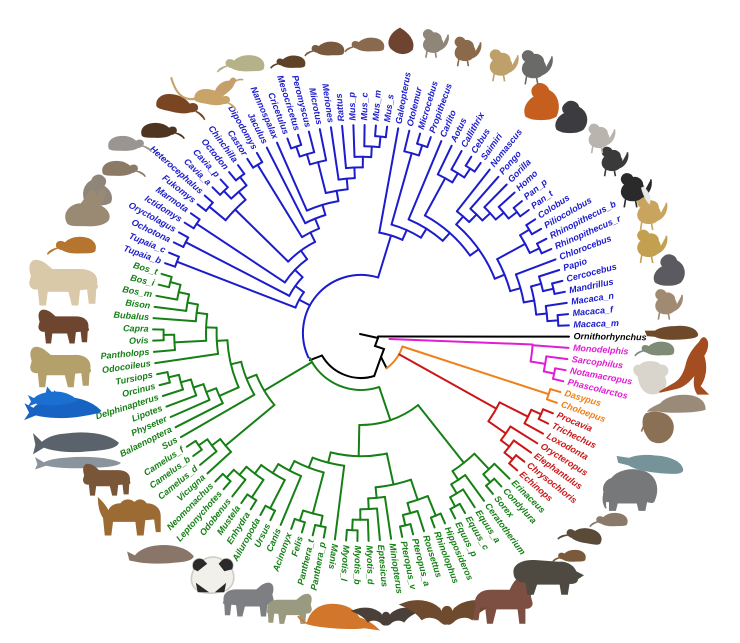 This screenshot has width=740, height=643. Describe the element at coordinates (131, 316) in the screenshot. I see `svg-text: Bubalus` at that location.